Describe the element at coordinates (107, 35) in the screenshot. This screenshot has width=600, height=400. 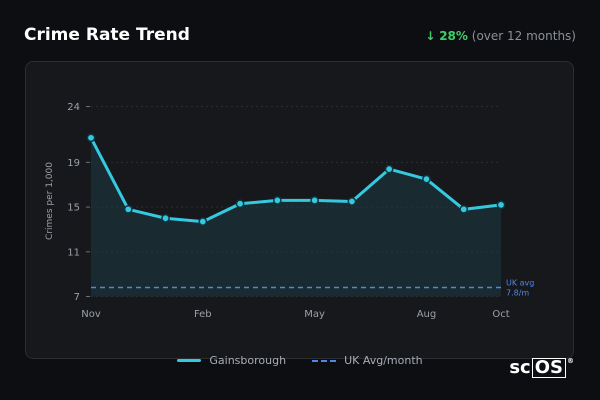
I see `page-title: Crime Rate Trend` at that location.